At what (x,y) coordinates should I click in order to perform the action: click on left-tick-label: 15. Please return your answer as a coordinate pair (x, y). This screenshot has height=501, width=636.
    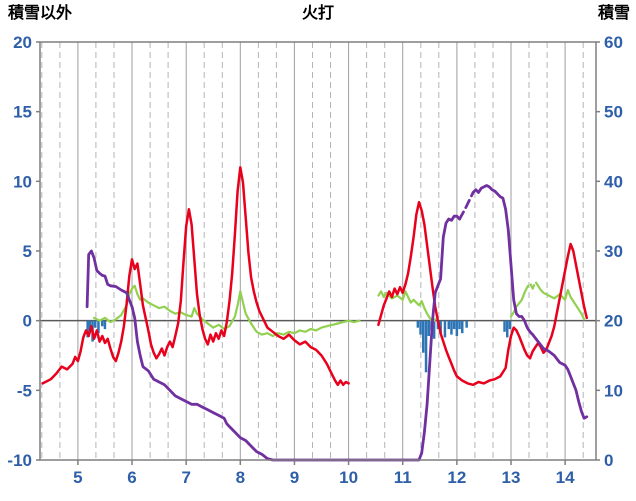
    Looking at the image, I should click on (22, 112).